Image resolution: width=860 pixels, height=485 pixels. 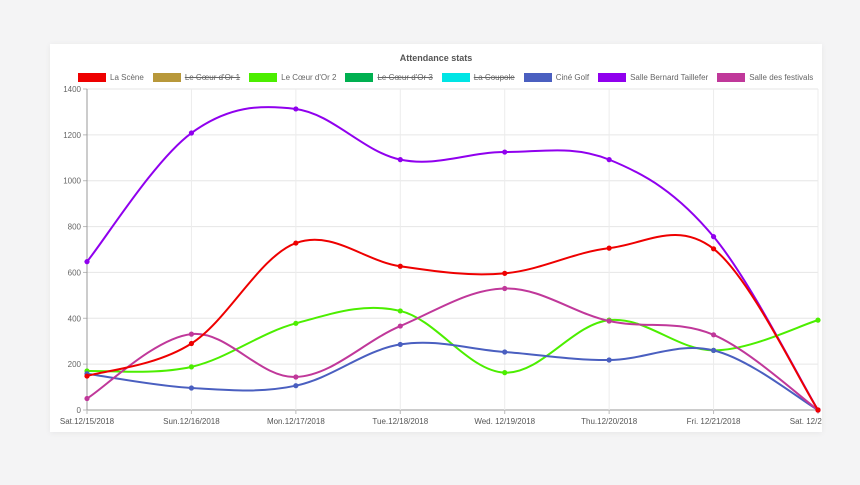 What do you see at coordinates (212, 77) in the screenshot?
I see `legend-label: Le Cœur d'Or 1` at bounding box center [212, 77].